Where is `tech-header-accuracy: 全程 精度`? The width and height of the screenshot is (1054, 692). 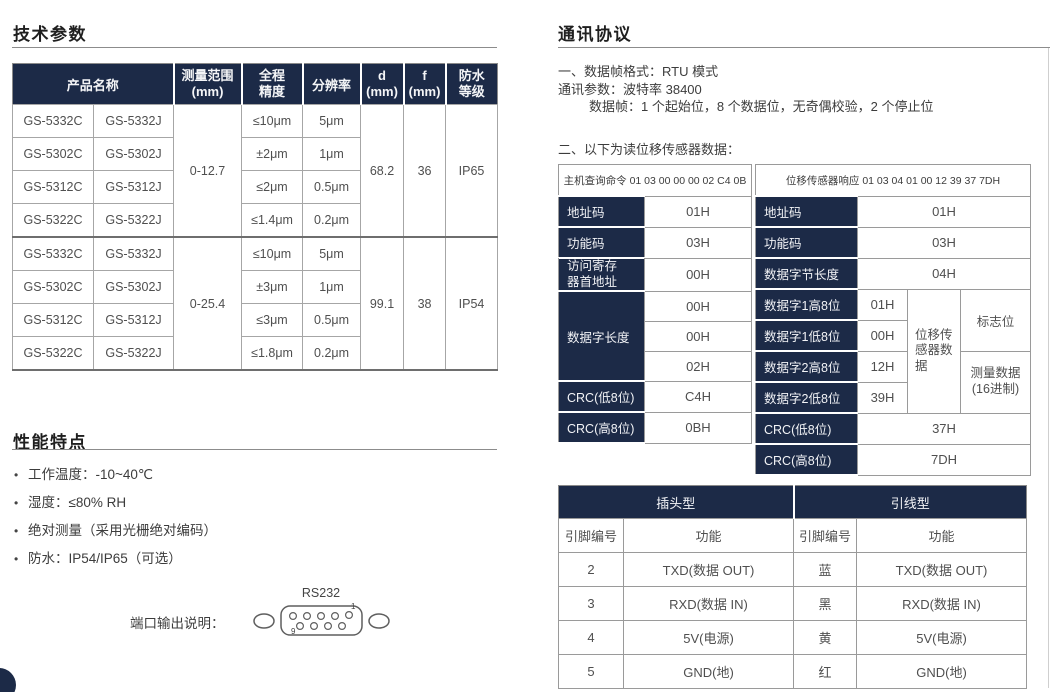
tech-header-accuracy: 全程 精度 is located at coordinates (271, 84).